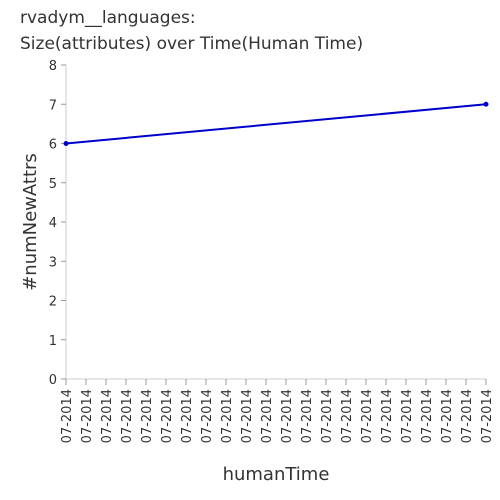 This screenshot has height=500, width=500. Describe the element at coordinates (108, 18) in the screenshot. I see `chart-title: rvadym__languages:` at that location.